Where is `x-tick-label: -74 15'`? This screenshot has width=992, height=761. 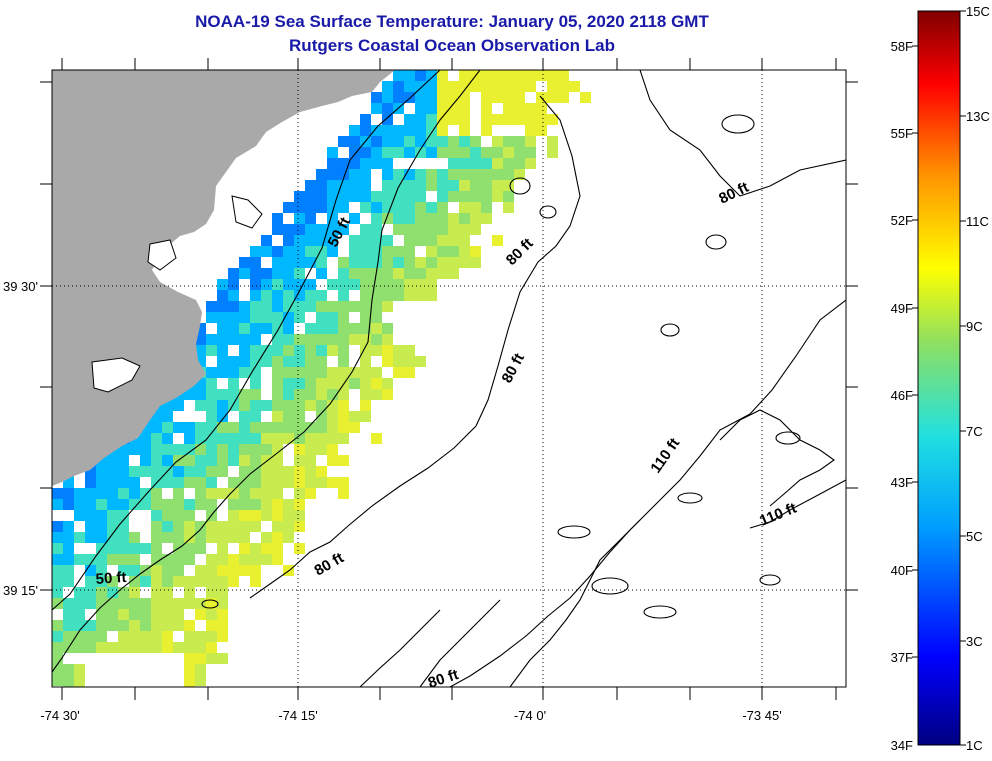 x-tick-label: -74 15' is located at coordinates (297, 715).